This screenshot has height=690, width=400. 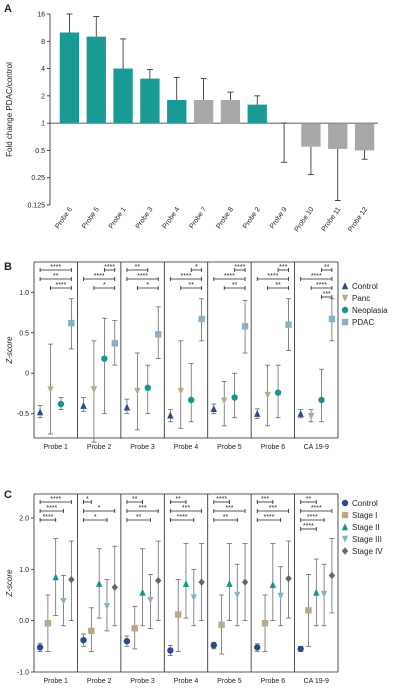 What do you see at coordinates (345, 539) in the screenshot?
I see `panel-c-legend-marker` at bounding box center [345, 539].